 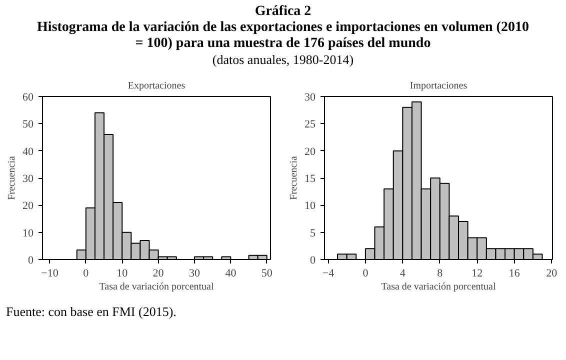 What do you see at coordinates (122, 274) in the screenshot?
I see `x-tick-label: 10` at bounding box center [122, 274].